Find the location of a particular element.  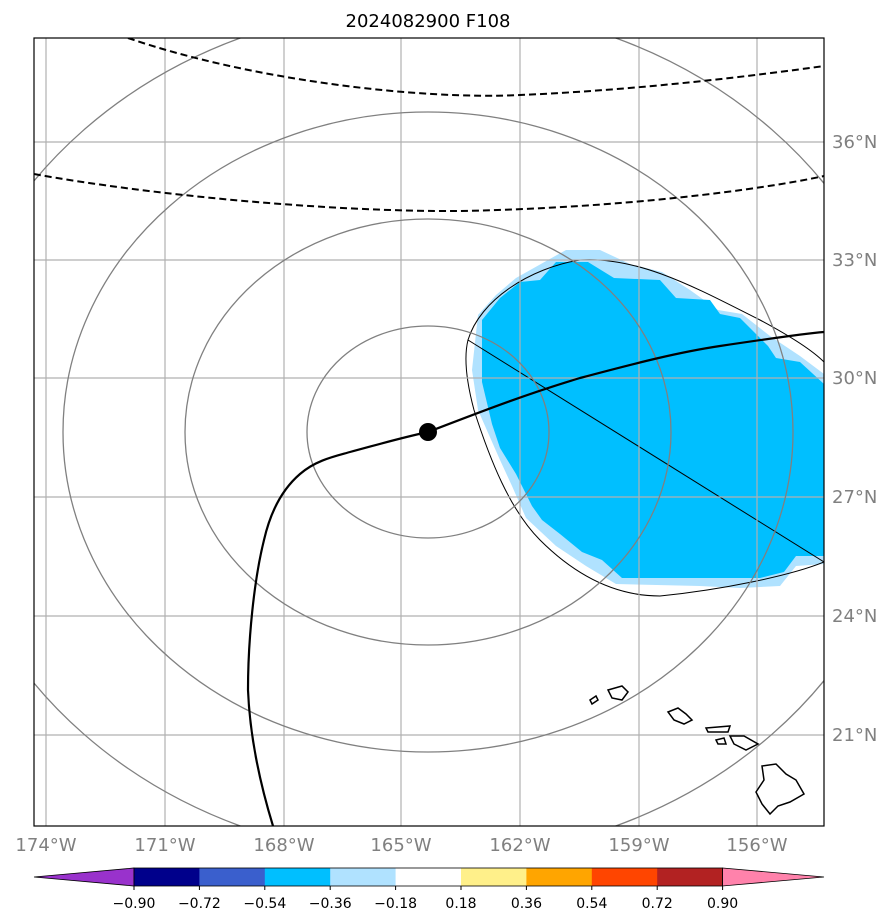

colorbar-tick-label: 0.36 is located at coordinates (526, 904).